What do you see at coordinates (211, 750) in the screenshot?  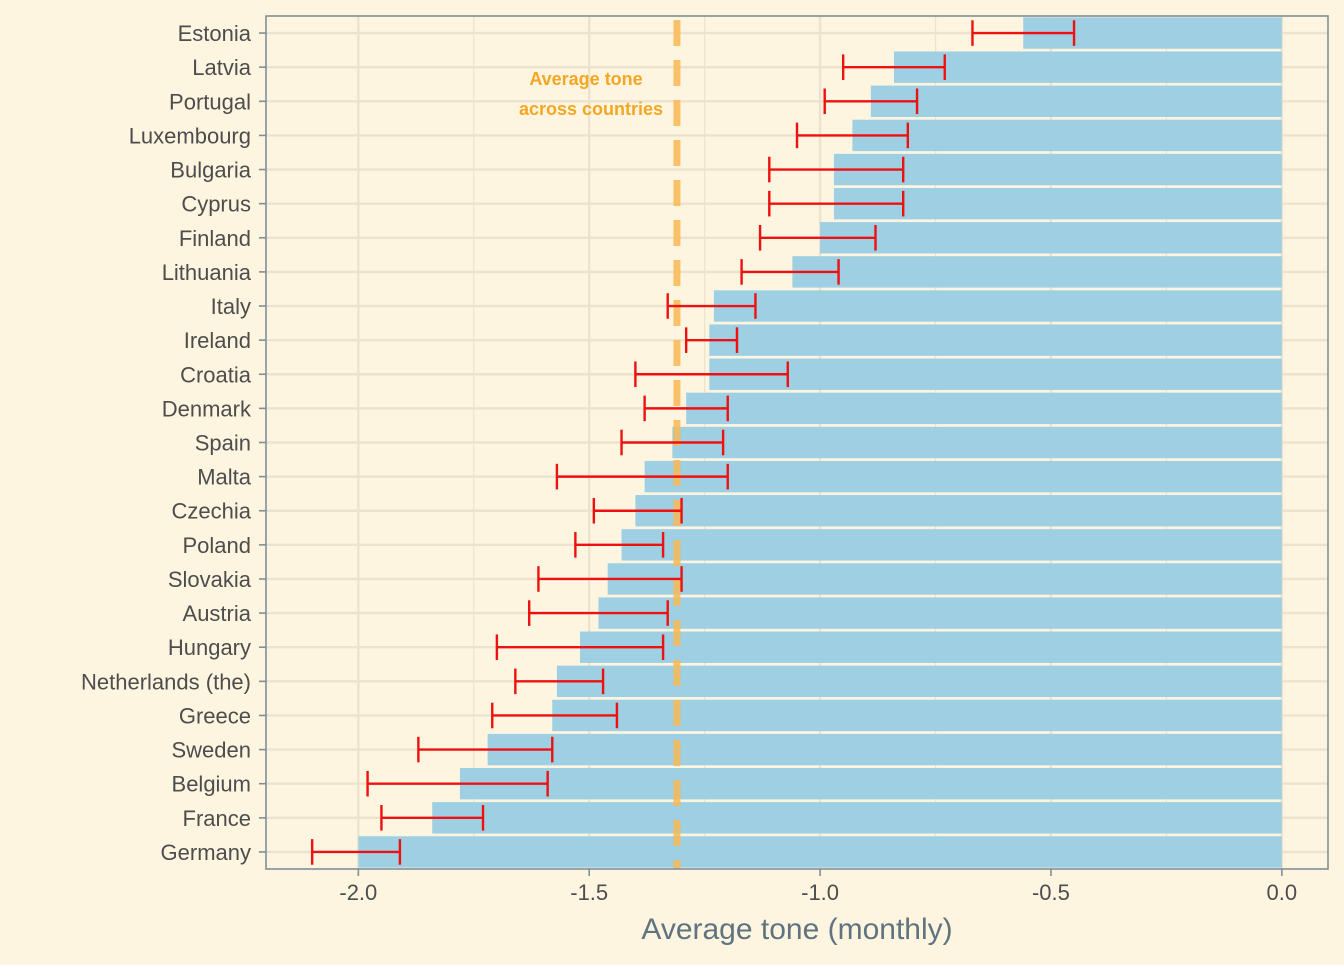 I see `y-tick-label: Sweden` at bounding box center [211, 750].